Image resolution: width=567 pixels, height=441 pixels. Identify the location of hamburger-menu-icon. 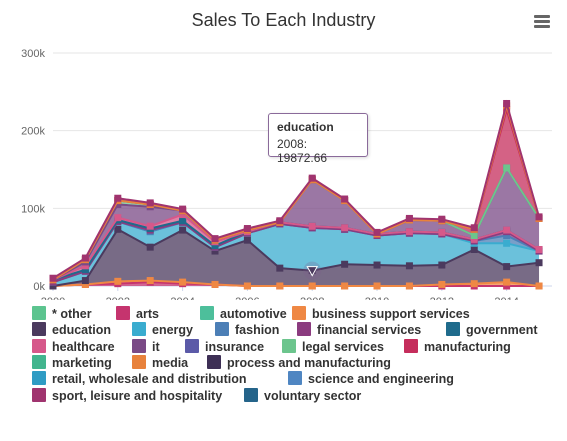
(542, 22).